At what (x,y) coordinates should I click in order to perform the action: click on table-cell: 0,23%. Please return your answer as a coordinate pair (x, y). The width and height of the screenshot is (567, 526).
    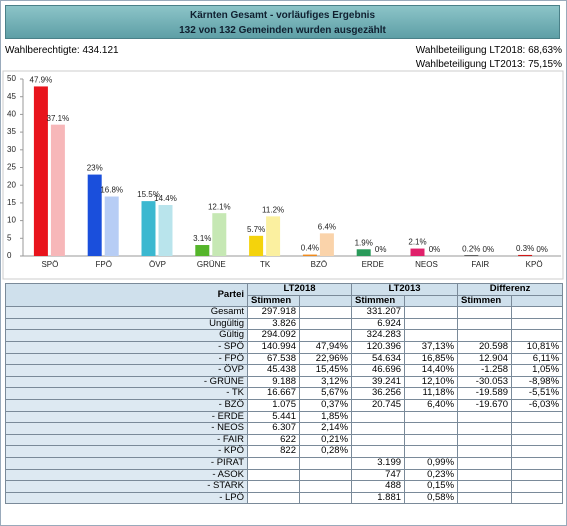
    Looking at the image, I should click on (431, 475).